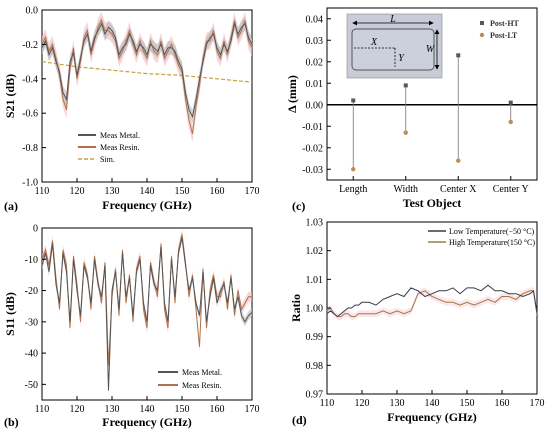 This screenshot has height=431, width=550. What do you see at coordinates (482, 35) in the screenshot?
I see `legend-post-lt-marker` at bounding box center [482, 35].